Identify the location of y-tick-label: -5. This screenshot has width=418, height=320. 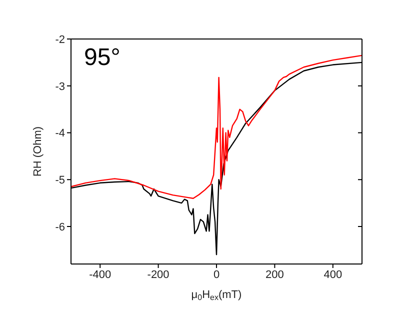
(60, 180).